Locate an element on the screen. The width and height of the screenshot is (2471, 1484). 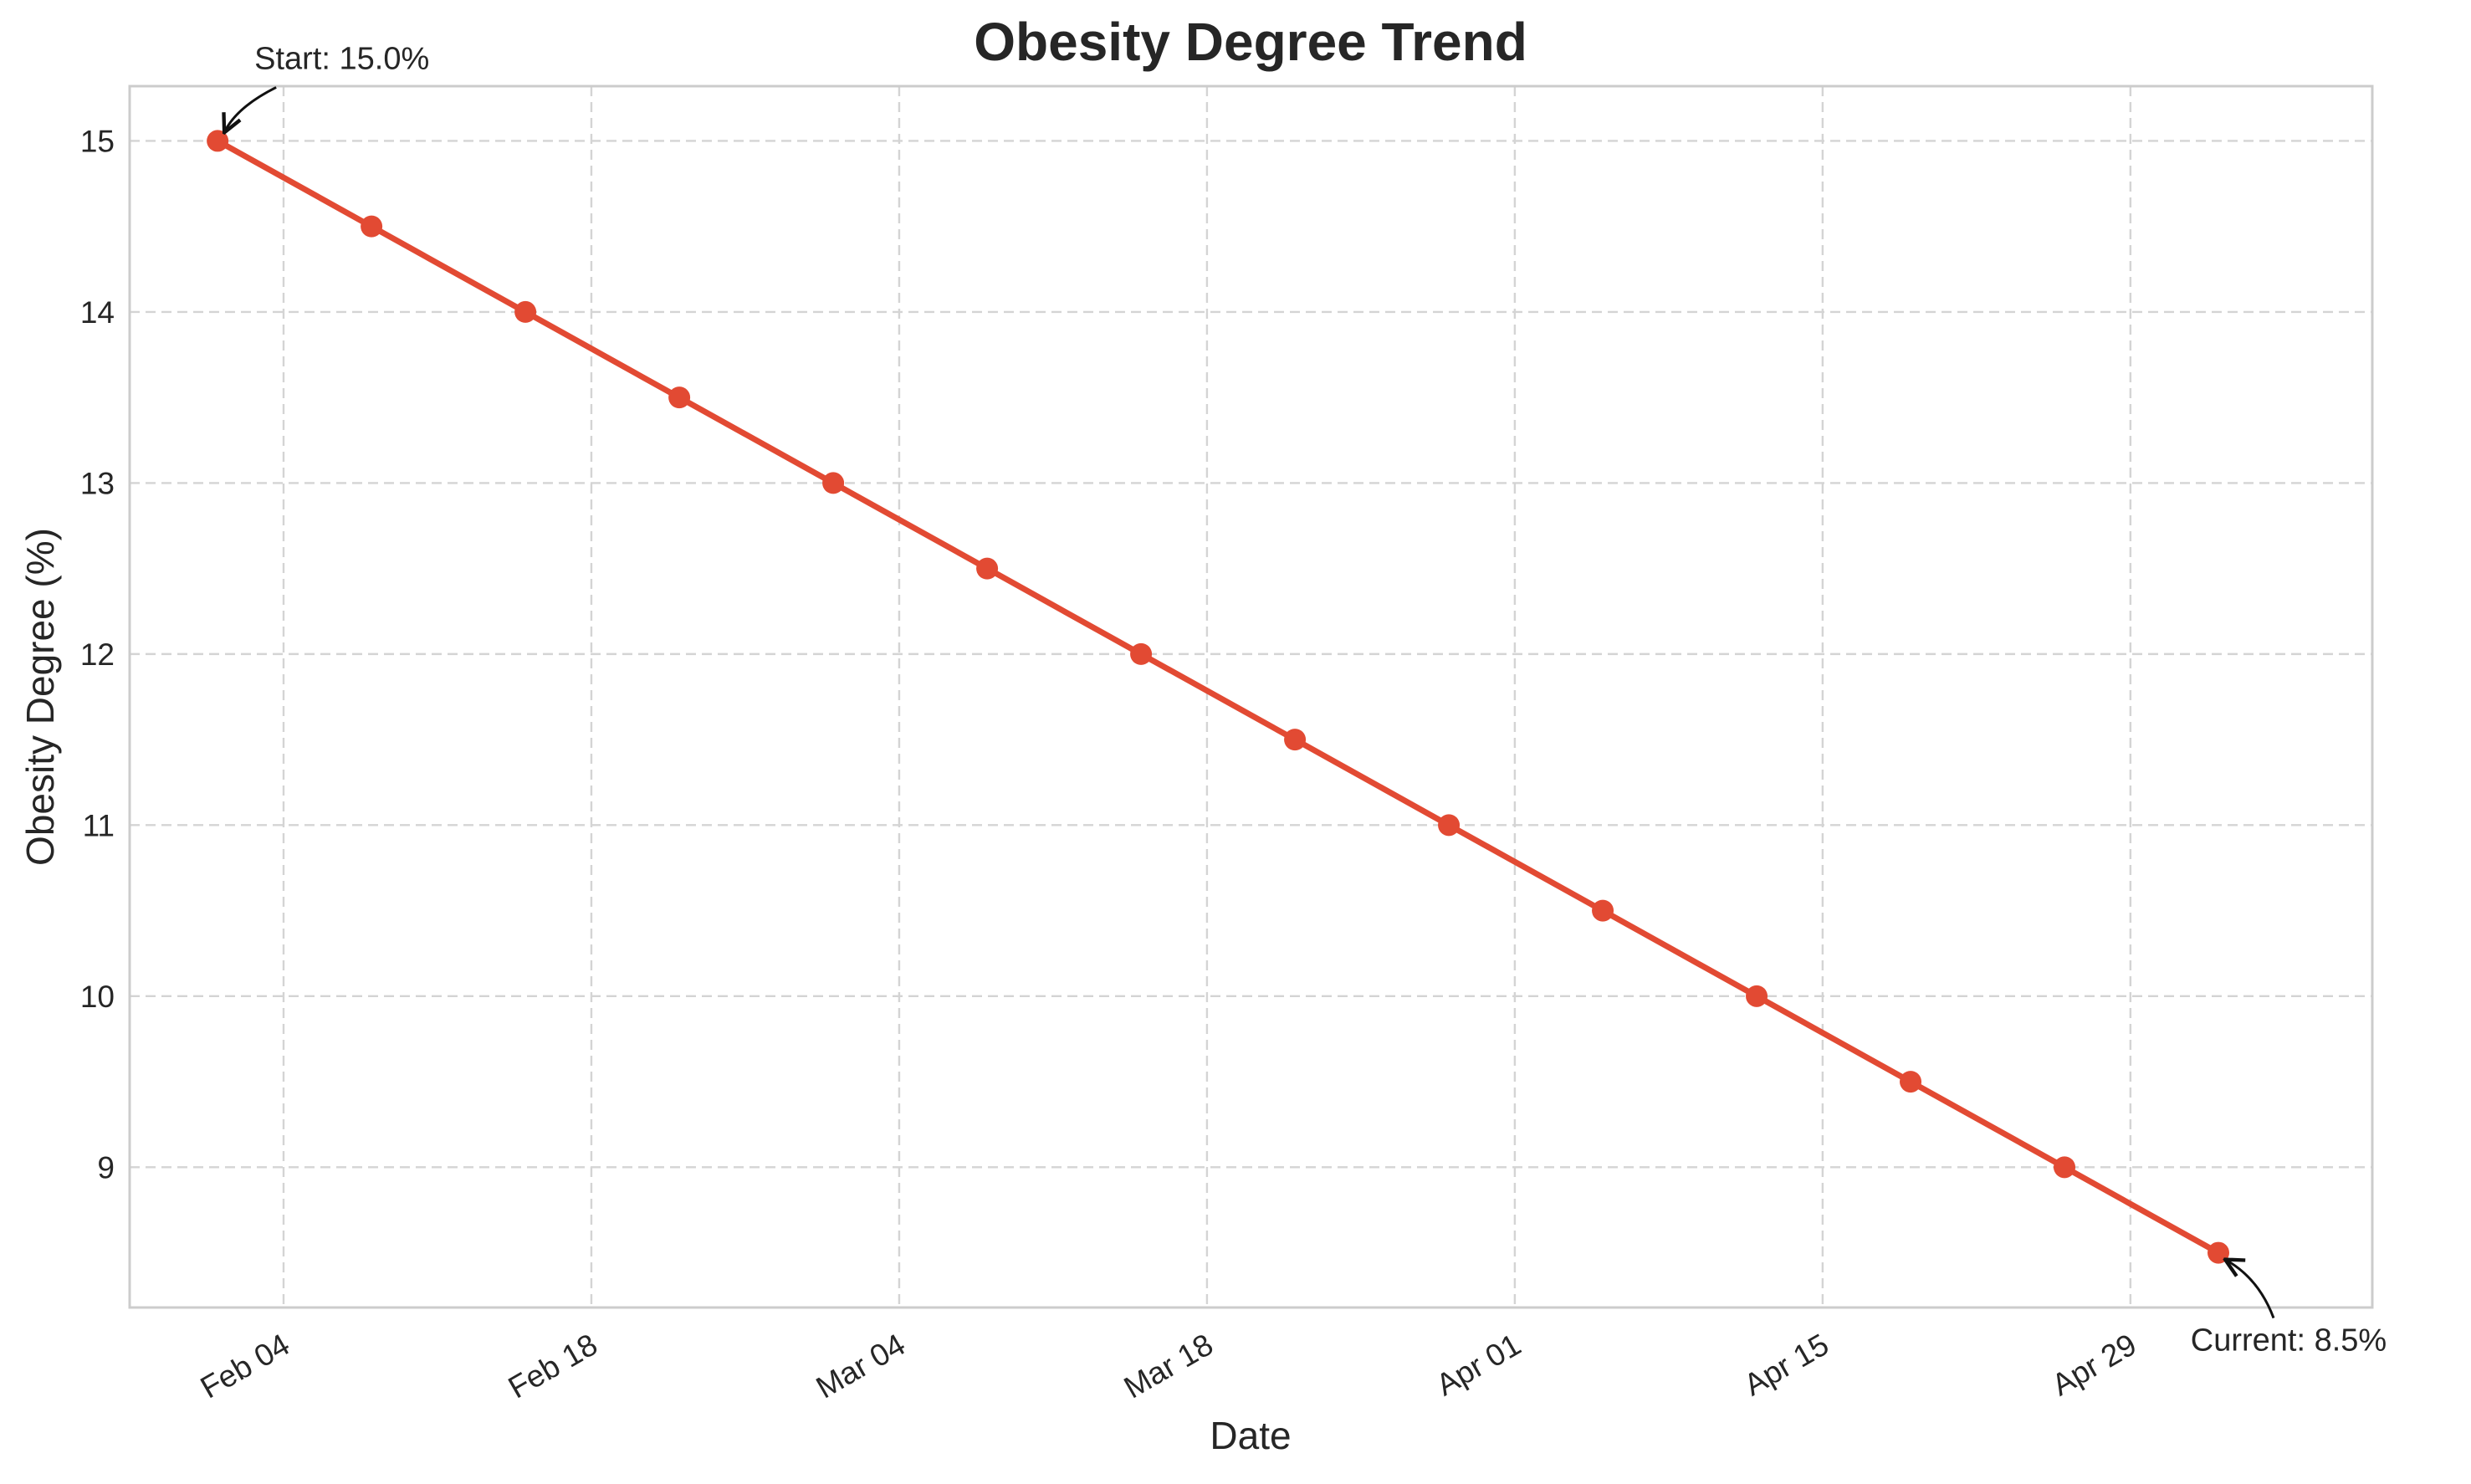
y-tick-label: 10 is located at coordinates (97, 997).